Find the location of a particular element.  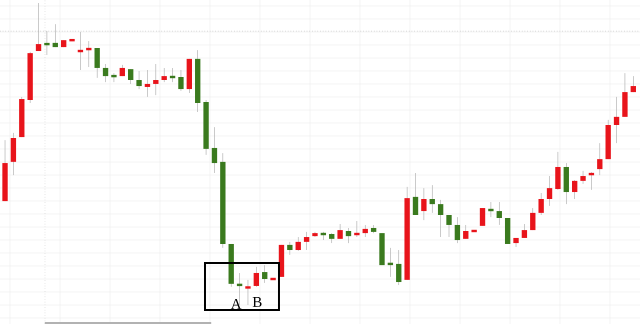

annotation: B is located at coordinates (257, 302).